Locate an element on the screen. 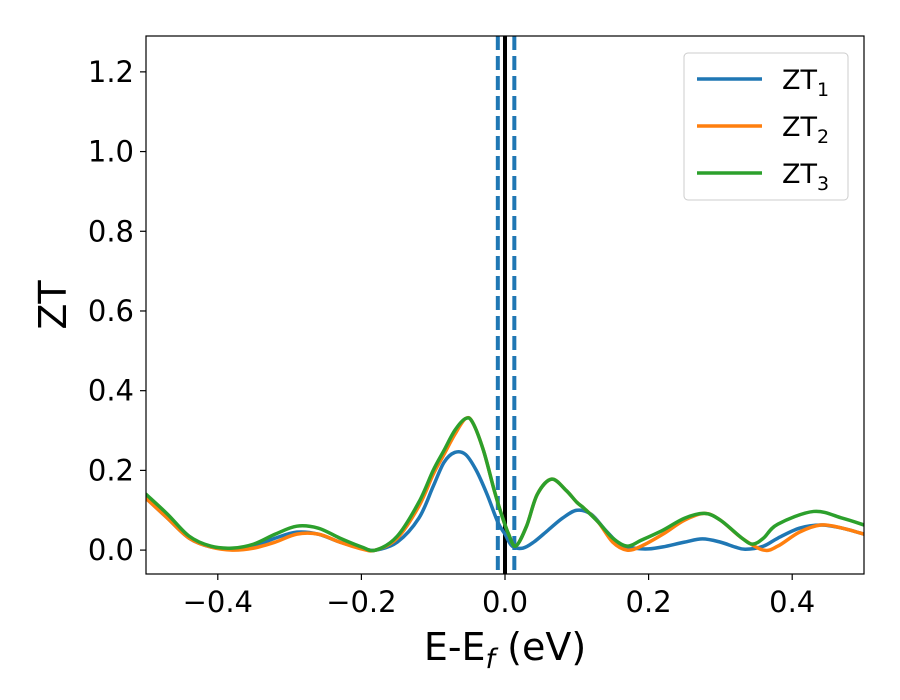 The height and width of the screenshot is (700, 900). legend-label-2: ZT2 is located at coordinates (805, 130).